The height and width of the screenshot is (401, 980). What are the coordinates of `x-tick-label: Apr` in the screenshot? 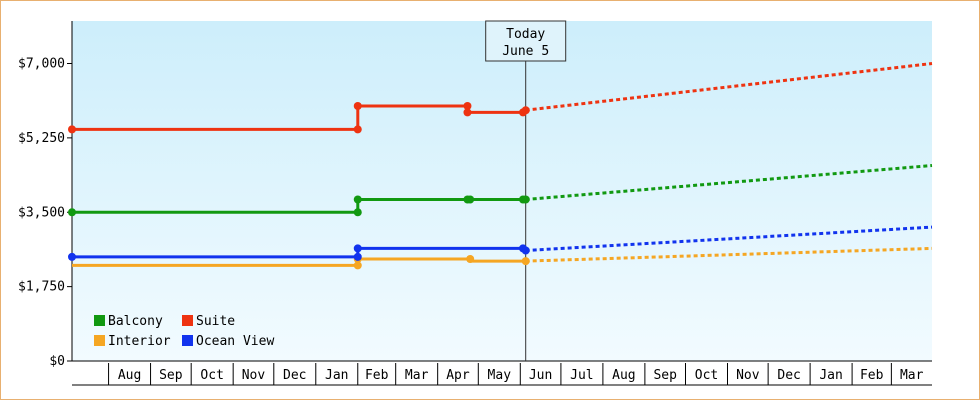 It's located at (458, 375).